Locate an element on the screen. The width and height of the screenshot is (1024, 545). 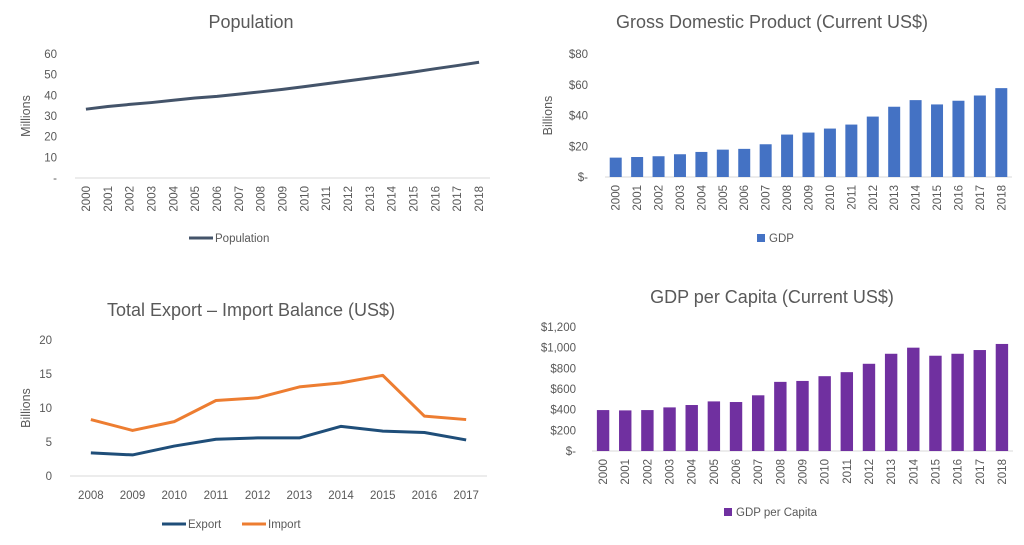
y-tick-label: $- is located at coordinates (583, 178).